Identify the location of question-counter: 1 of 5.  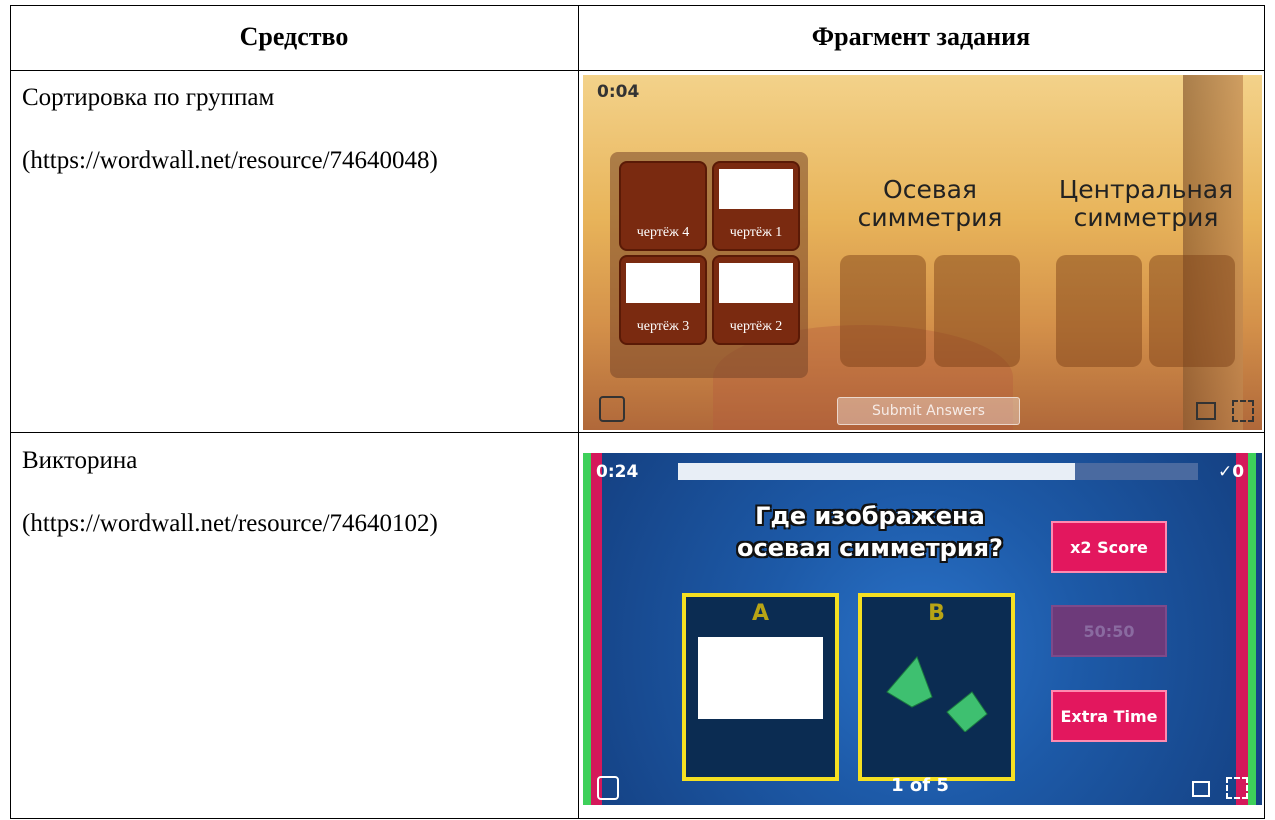
(920, 785).